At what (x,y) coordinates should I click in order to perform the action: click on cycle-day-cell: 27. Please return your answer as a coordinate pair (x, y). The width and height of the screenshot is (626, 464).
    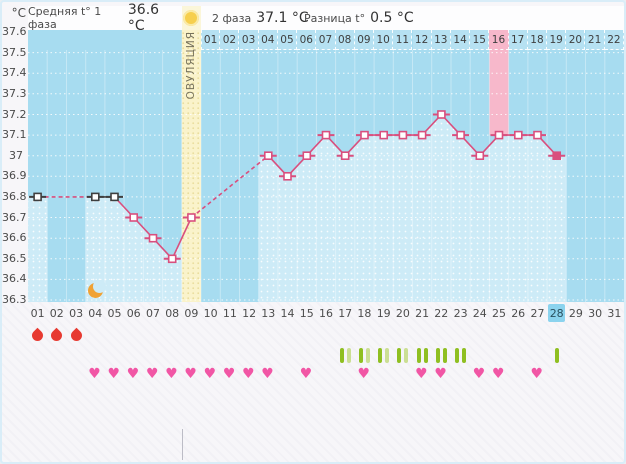
    Looking at the image, I should click on (537, 313).